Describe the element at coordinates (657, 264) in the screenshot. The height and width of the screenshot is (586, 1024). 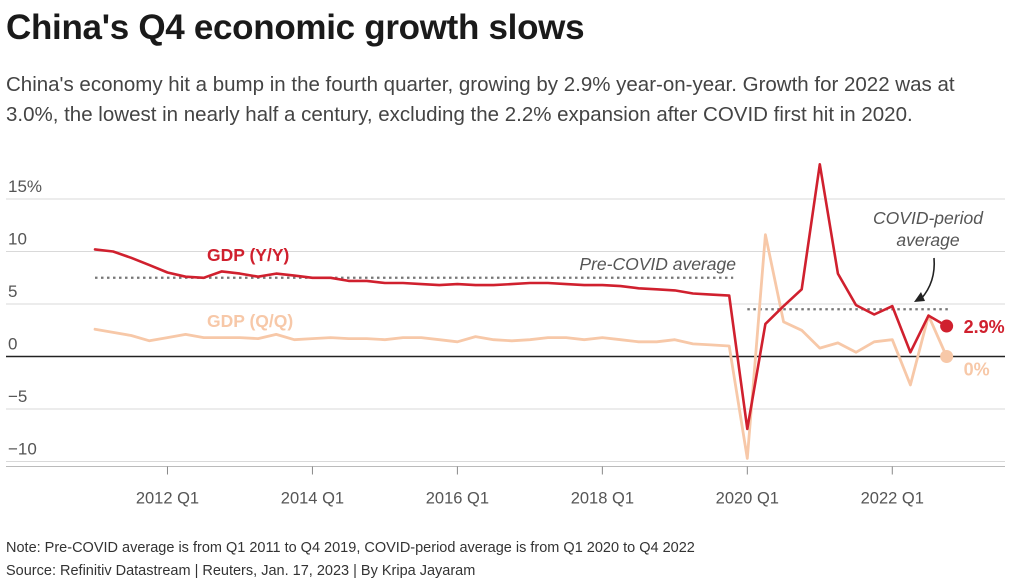
I see `pre-covid-average-label: Pre-COVID average` at that location.